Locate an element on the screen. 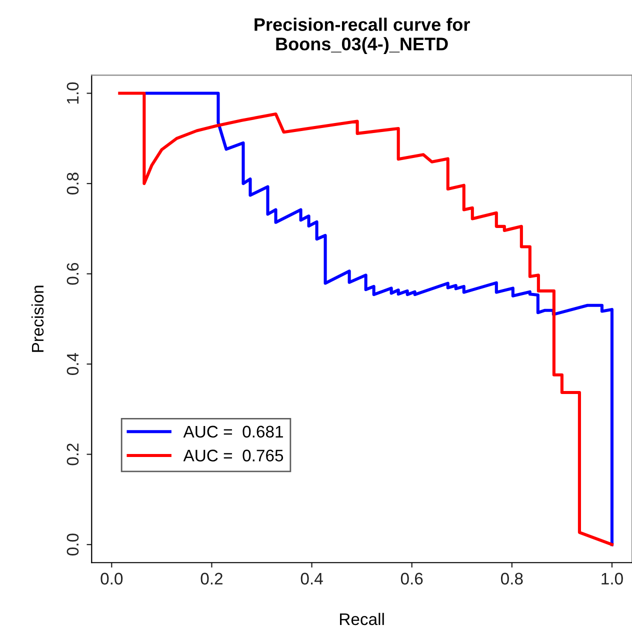 The image size is (632, 643). y-tick-label: 1.0 is located at coordinates (72, 93).